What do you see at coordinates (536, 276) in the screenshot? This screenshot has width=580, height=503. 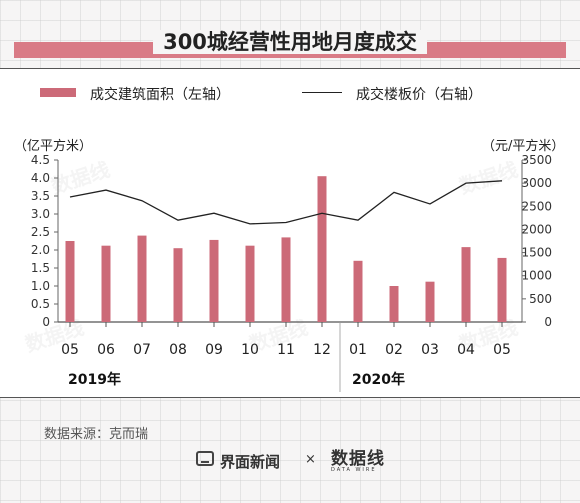 I see `right-tick-label: 1000` at bounding box center [536, 276].